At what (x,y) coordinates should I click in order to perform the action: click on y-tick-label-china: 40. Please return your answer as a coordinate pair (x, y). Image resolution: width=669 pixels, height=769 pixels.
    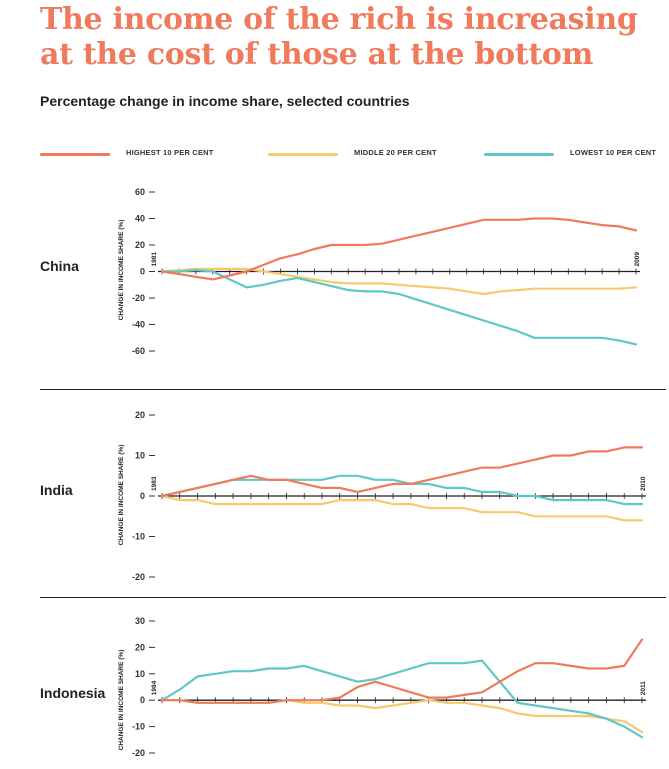
    Looking at the image, I should click on (140, 219).